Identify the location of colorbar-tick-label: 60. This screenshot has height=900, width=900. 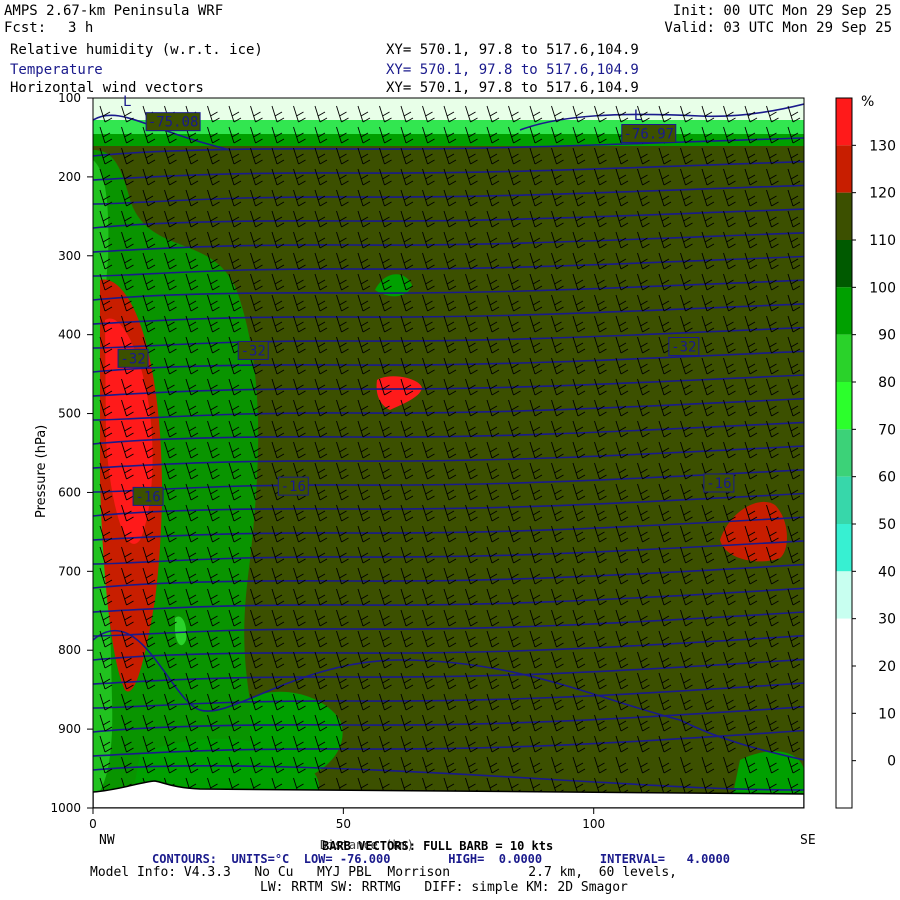
(887, 478).